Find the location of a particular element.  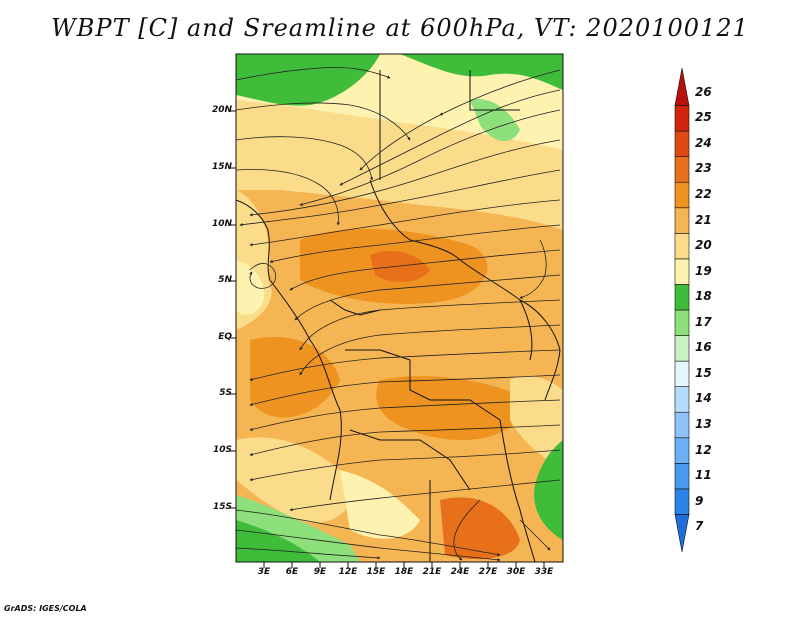

lon-label-12e: 12E is located at coordinates (348, 572).